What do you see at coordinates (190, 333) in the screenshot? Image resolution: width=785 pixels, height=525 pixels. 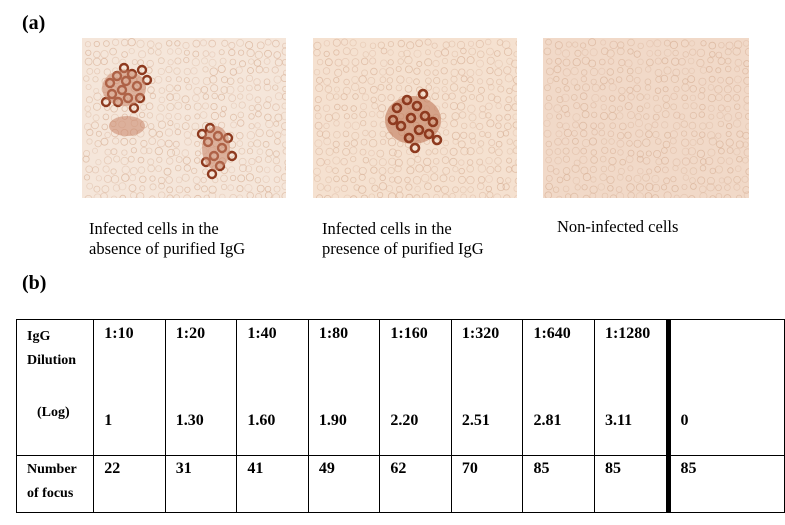 I see `dilution-value: 1:20` at bounding box center [190, 333].